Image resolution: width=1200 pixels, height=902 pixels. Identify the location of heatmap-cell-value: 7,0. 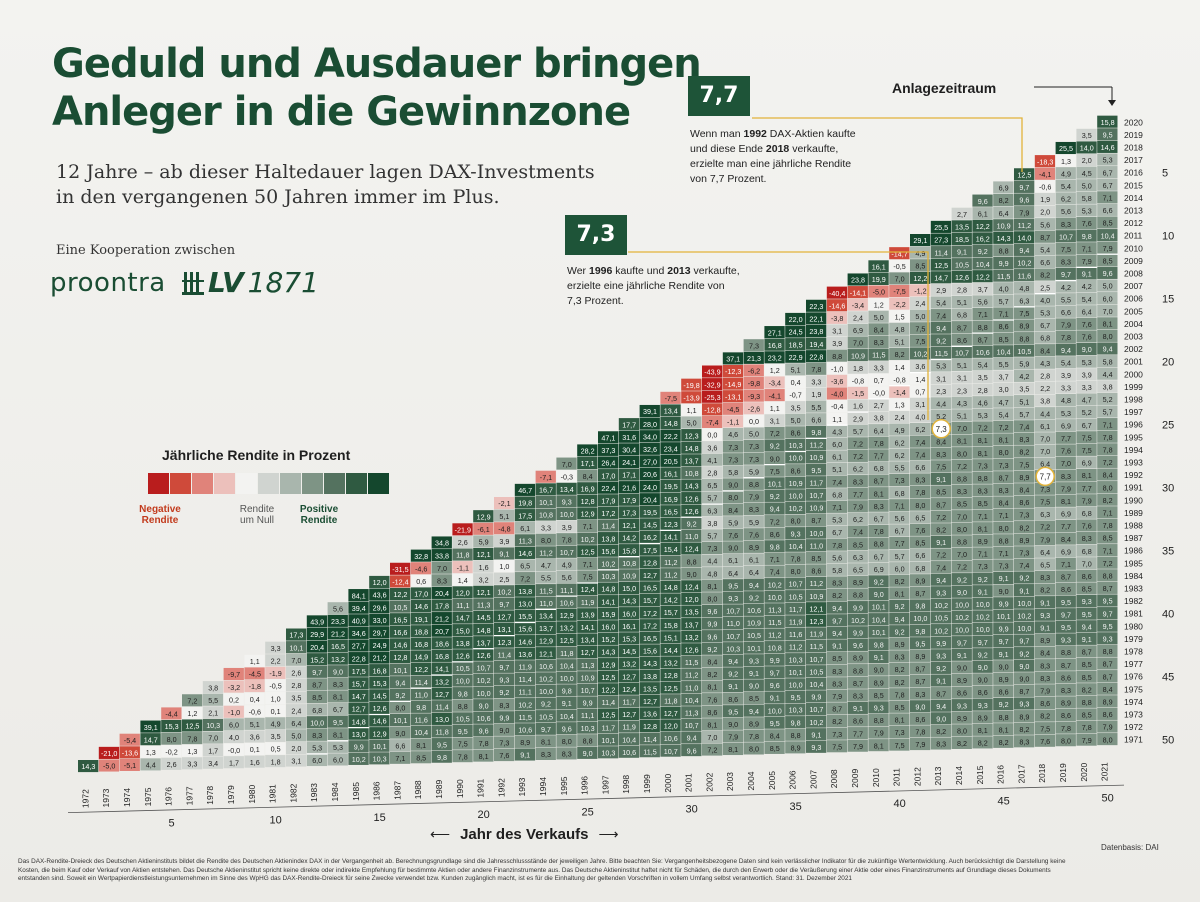
(900, 279).